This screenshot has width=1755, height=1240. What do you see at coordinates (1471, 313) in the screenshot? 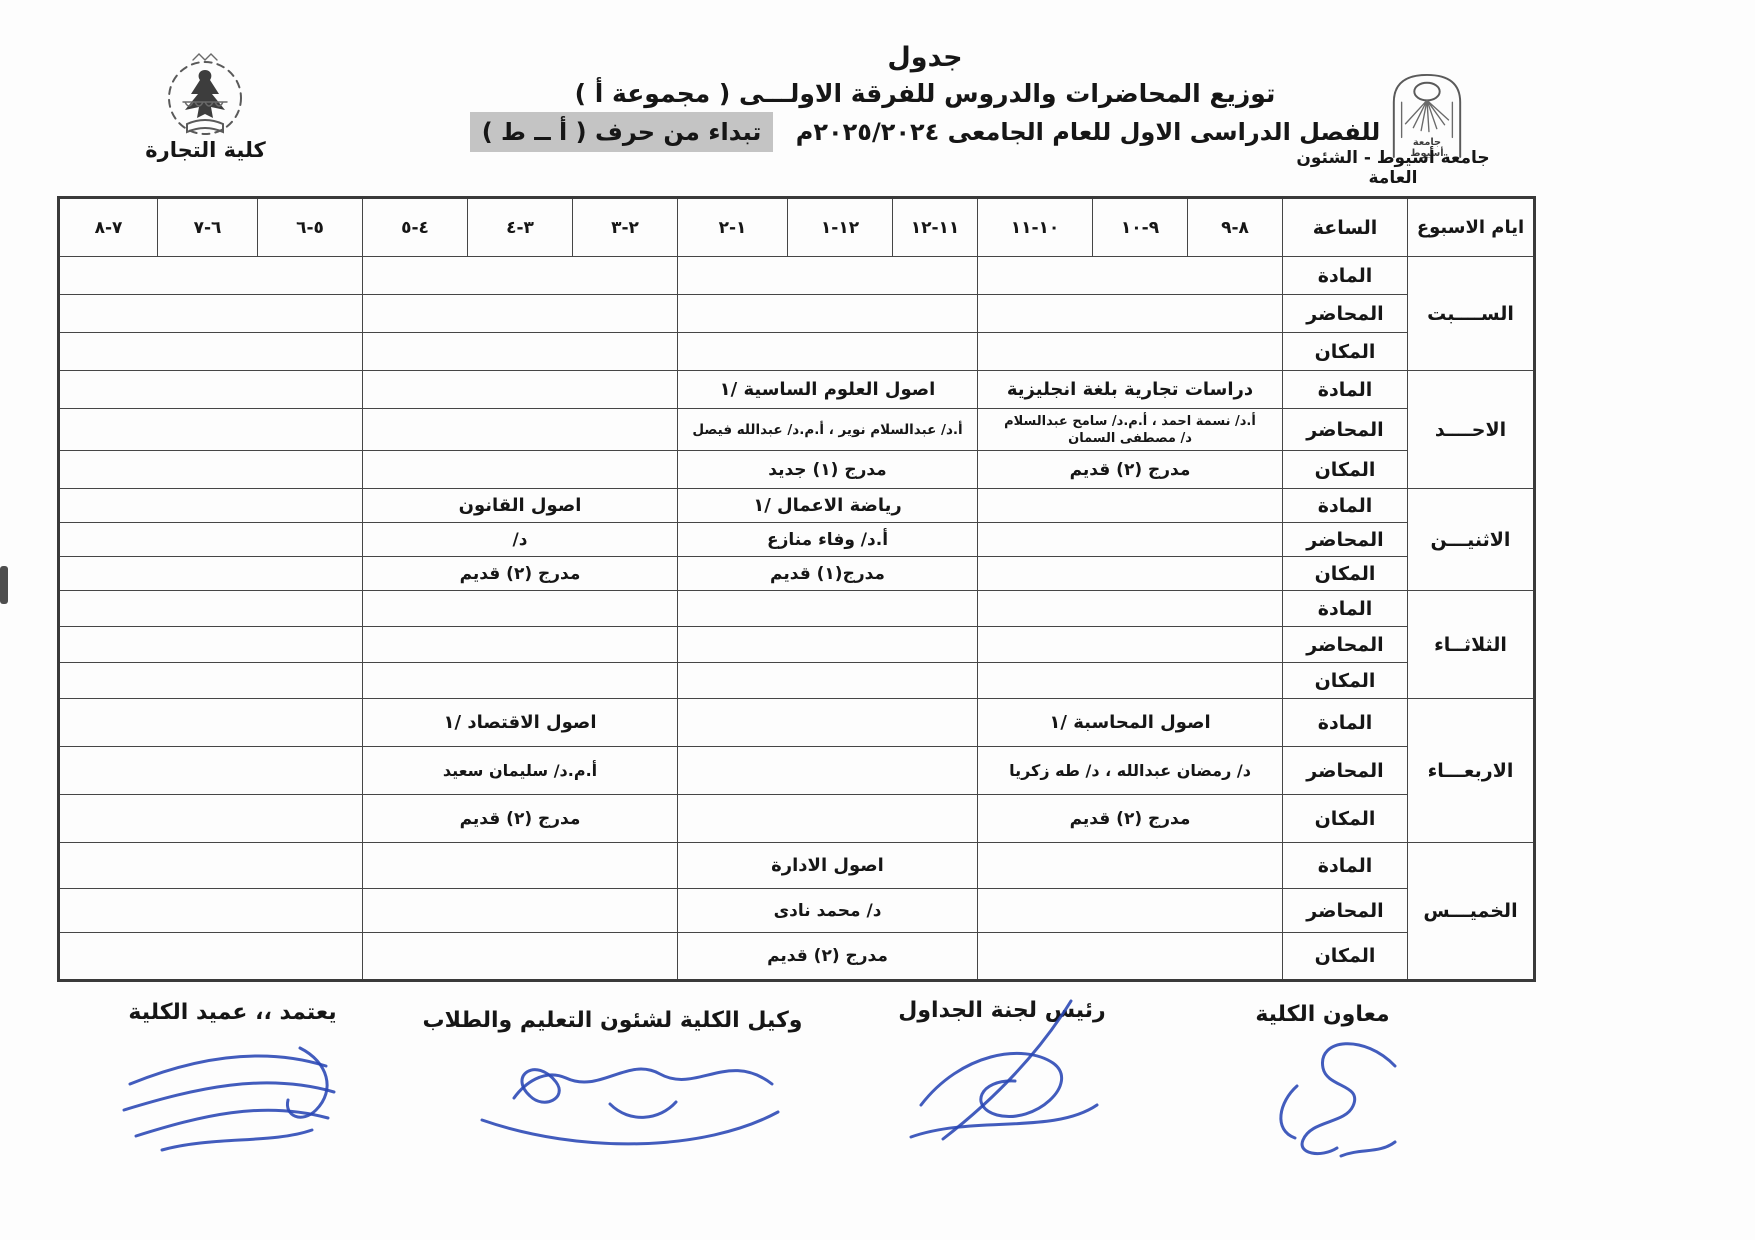
I see `day-name-saturday: الســــبت` at bounding box center [1471, 313].